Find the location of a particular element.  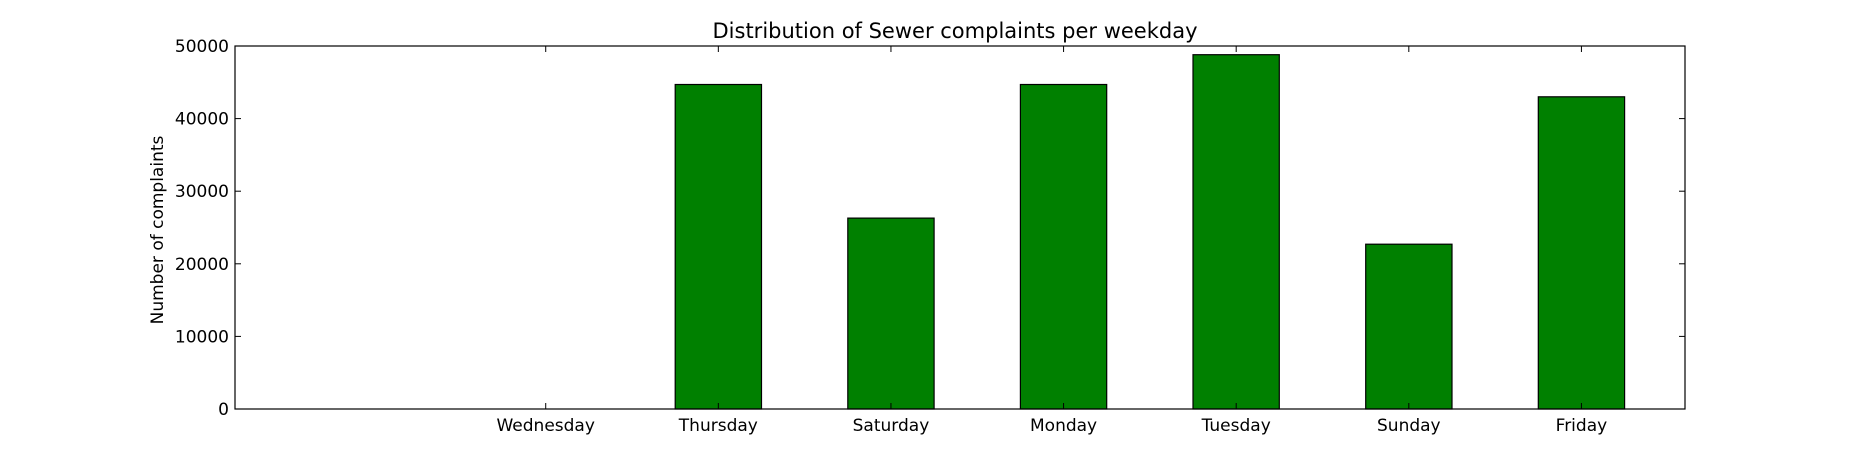

bar-saturday is located at coordinates (891, 313).